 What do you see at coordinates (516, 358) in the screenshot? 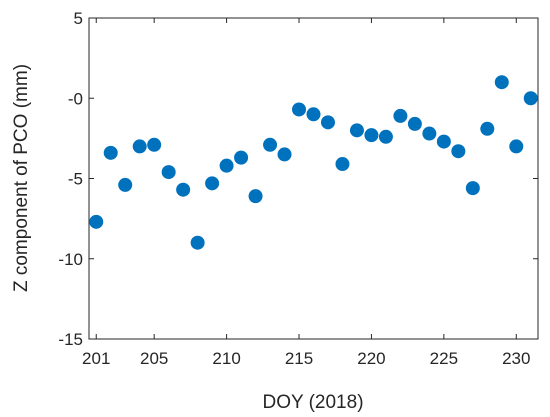
I see `x-tick-label: 230` at bounding box center [516, 358].